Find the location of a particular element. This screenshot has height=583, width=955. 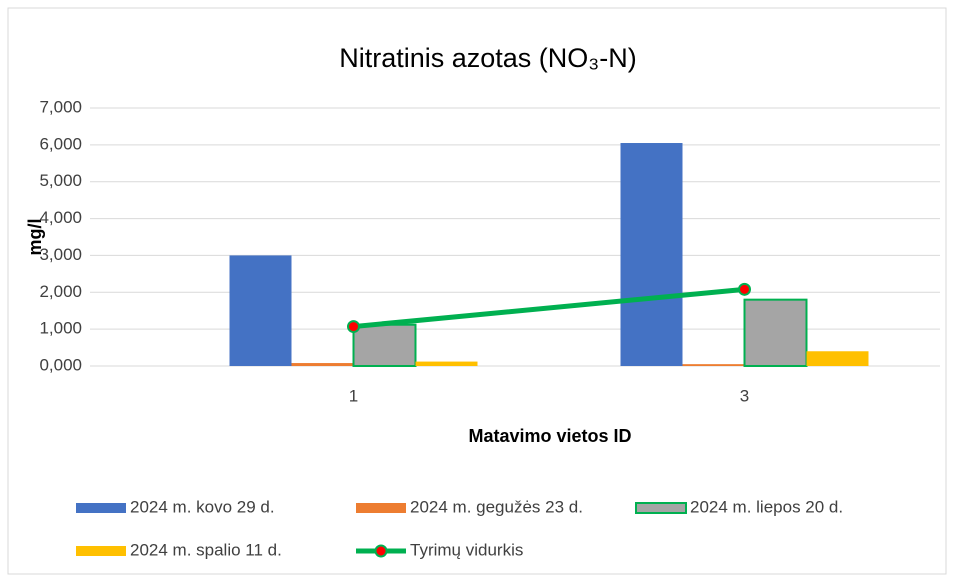

y-tick-label: 5,000 is located at coordinates (60, 180).